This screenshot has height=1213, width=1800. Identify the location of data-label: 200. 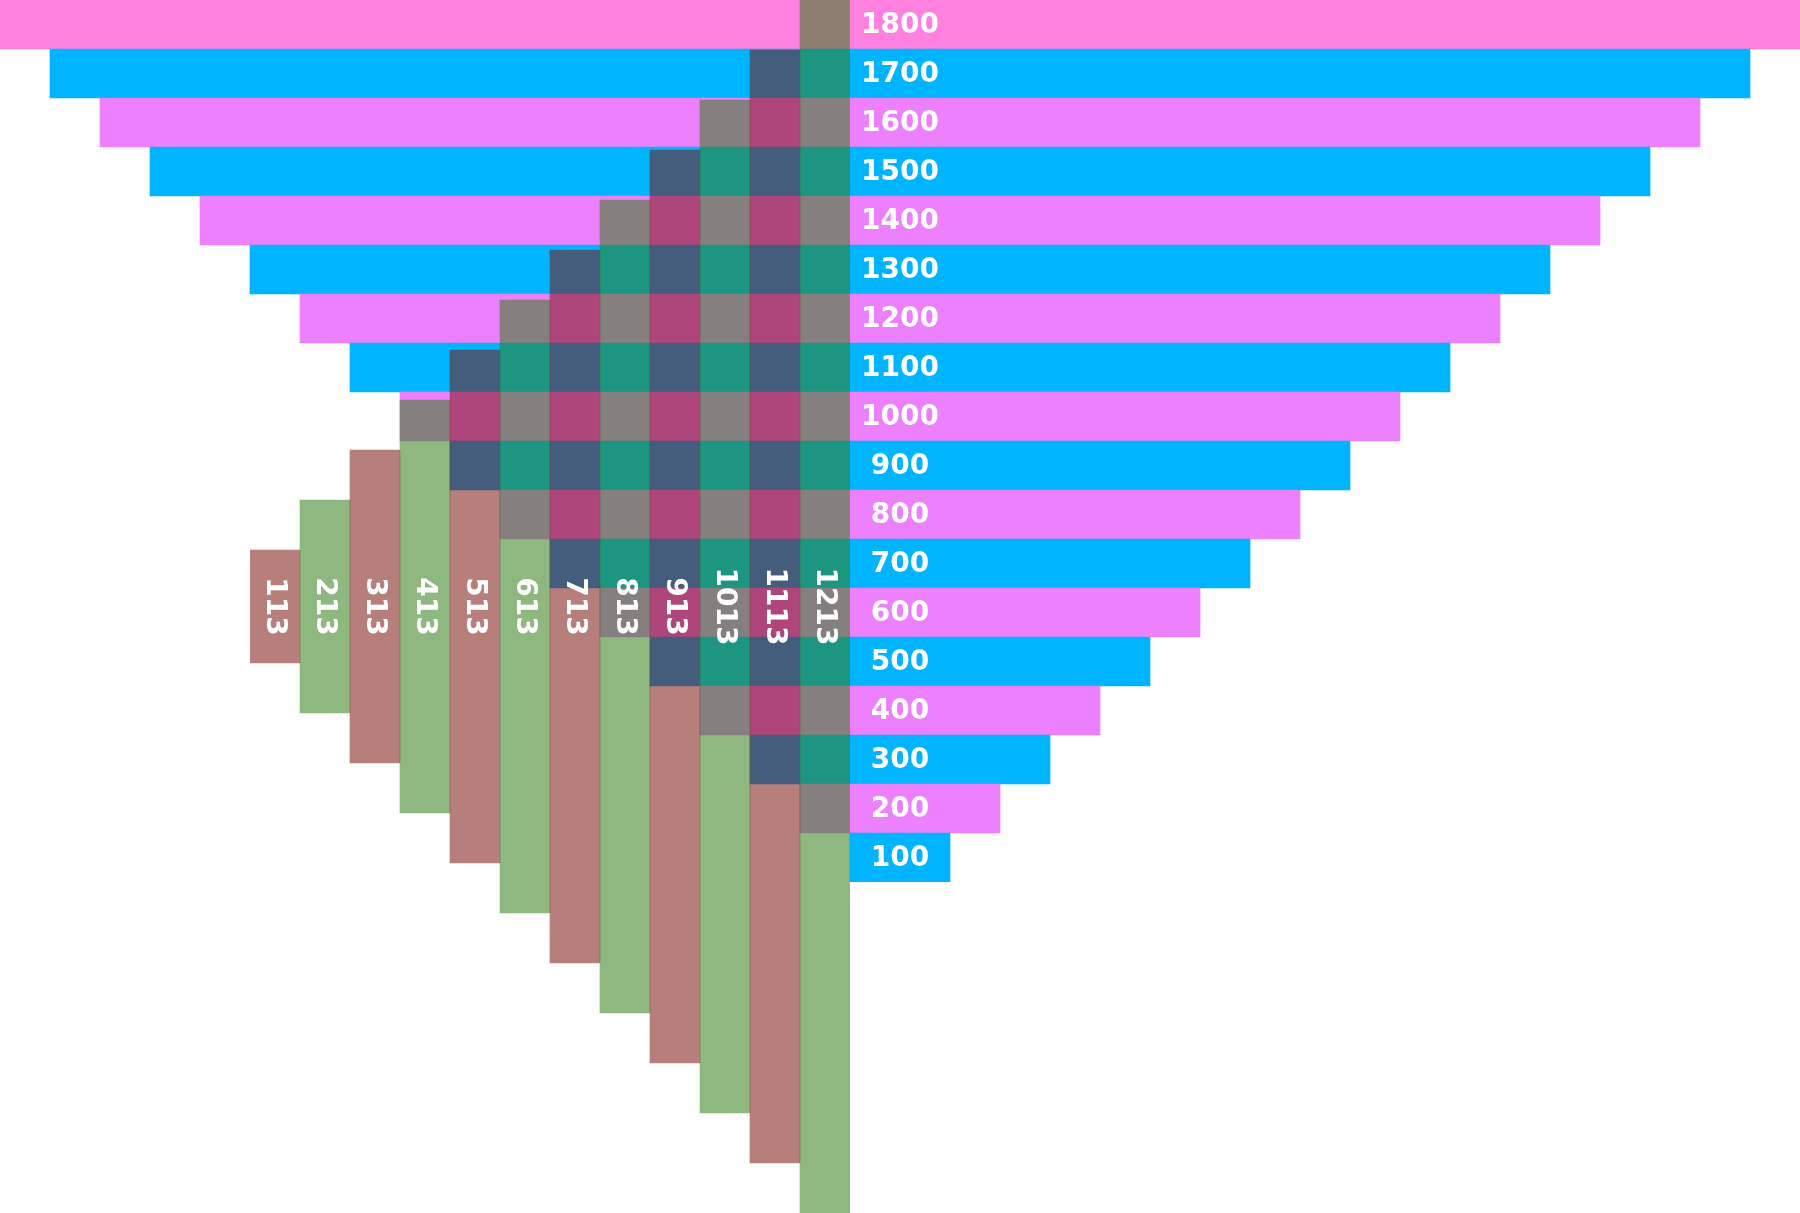
(900, 807).